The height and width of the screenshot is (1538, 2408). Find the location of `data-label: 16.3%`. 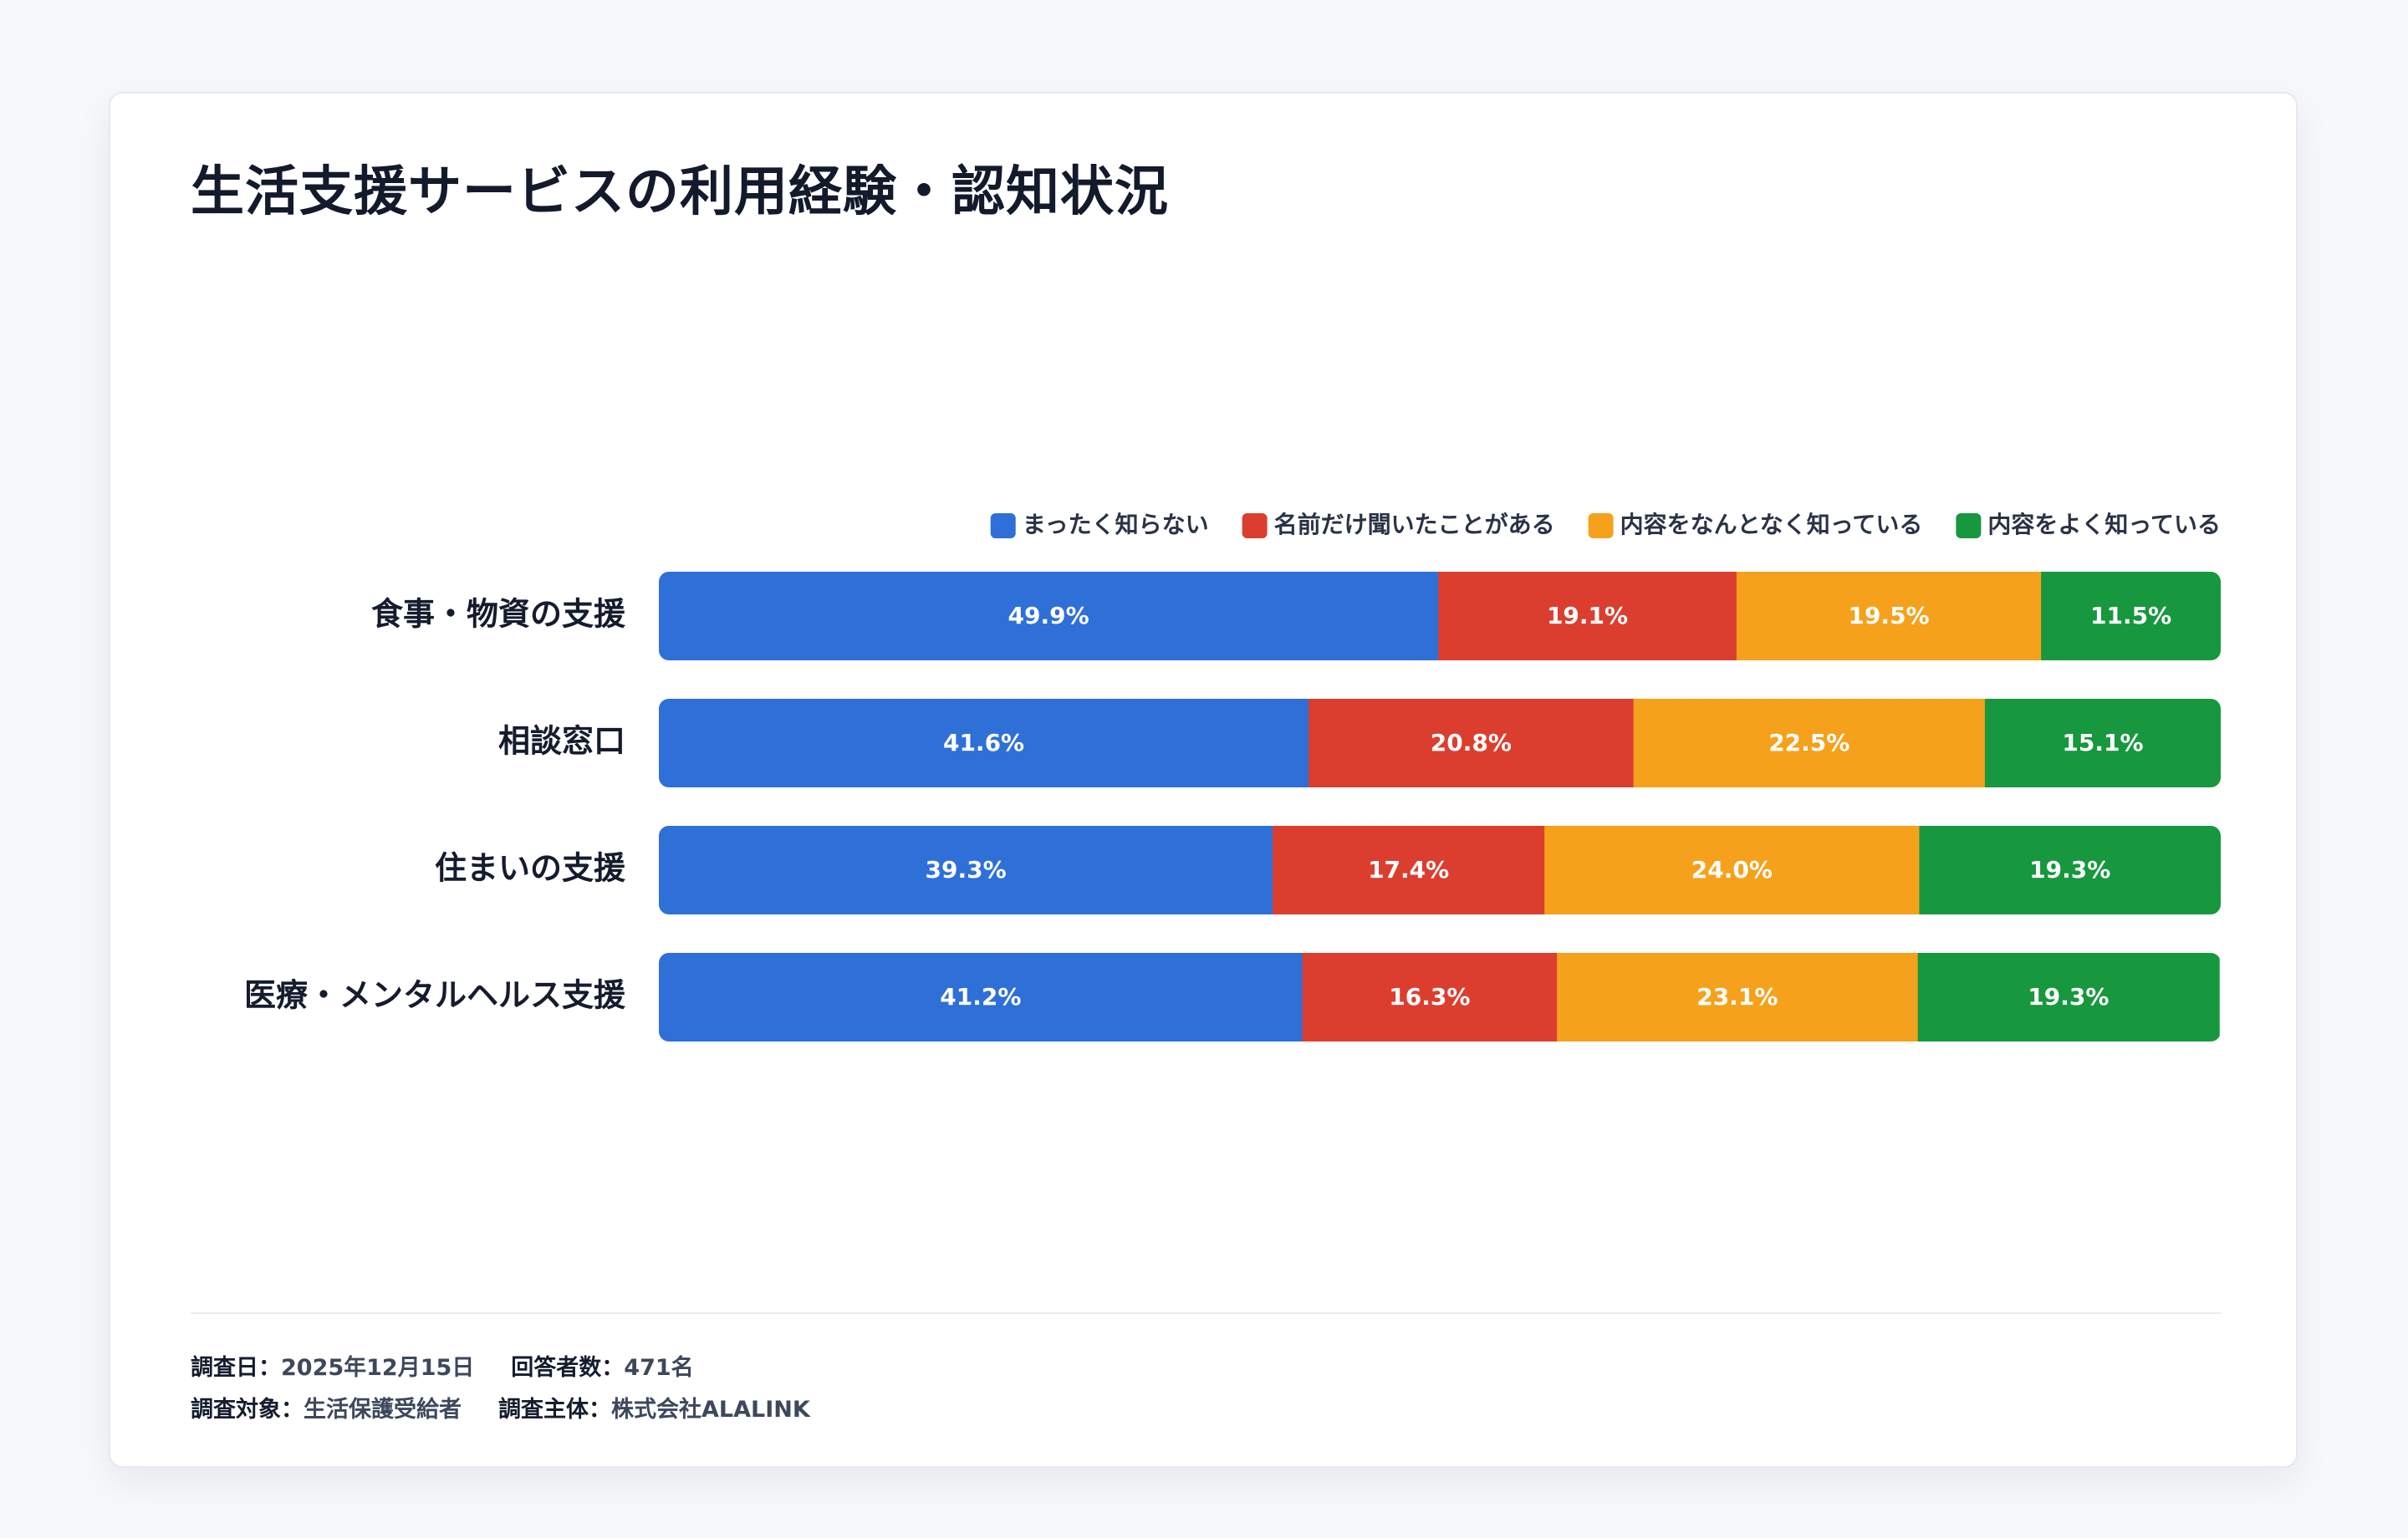

data-label: 16.3% is located at coordinates (1429, 997).